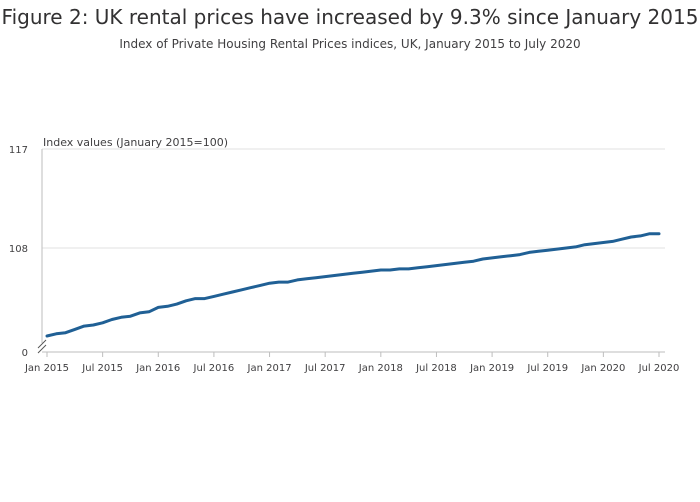  What do you see at coordinates (46, 368) in the screenshot?
I see `x-tick-label: Jan 2015` at bounding box center [46, 368].